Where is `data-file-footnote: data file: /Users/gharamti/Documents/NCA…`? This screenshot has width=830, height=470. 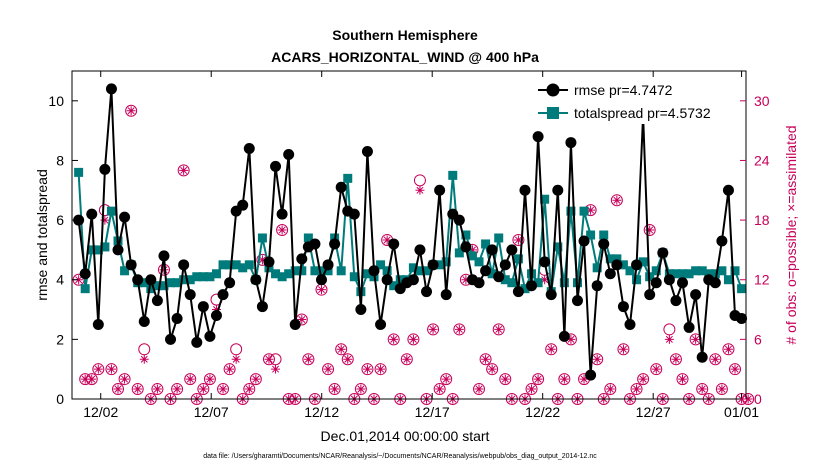 data-file-footnote: data file: /Users/gharamti/Documents/NCA… is located at coordinates (400, 456).